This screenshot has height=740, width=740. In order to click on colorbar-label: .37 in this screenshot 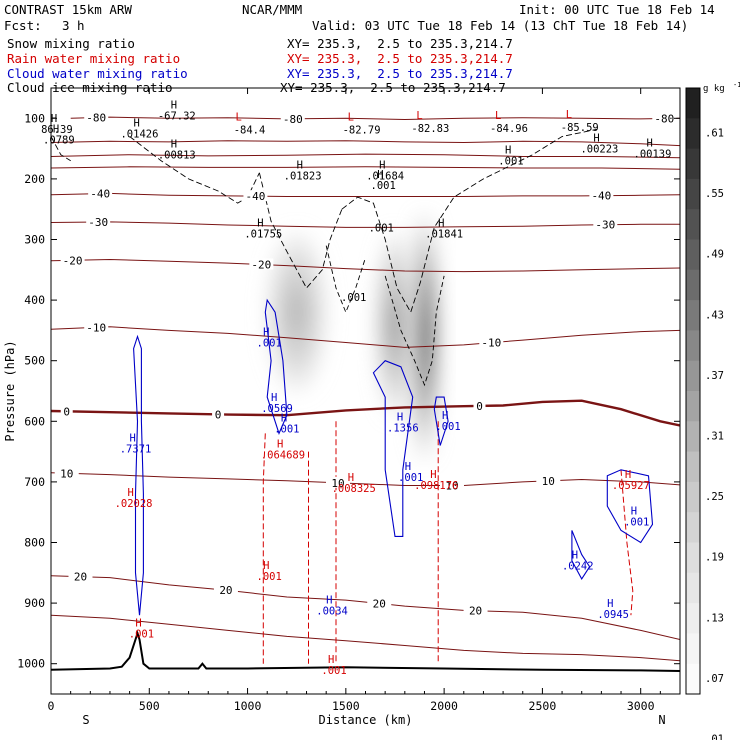, I will do `click(714, 376)`.